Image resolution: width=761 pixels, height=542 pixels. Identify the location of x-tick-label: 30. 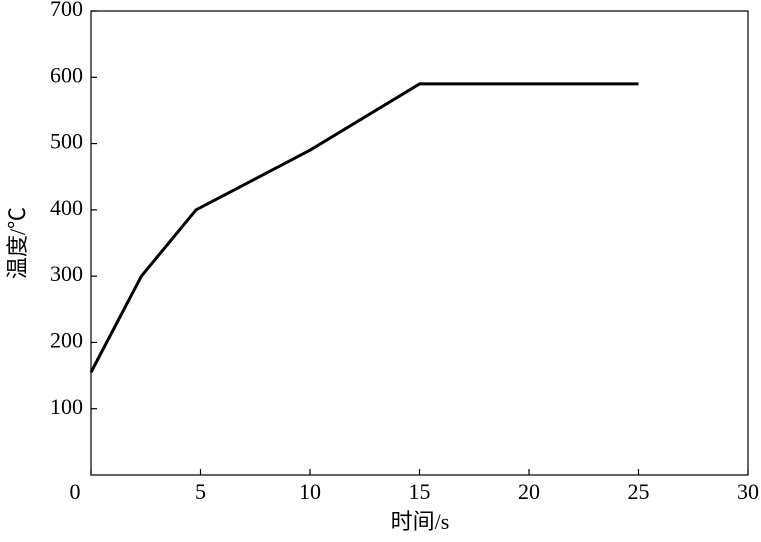
(748, 491).